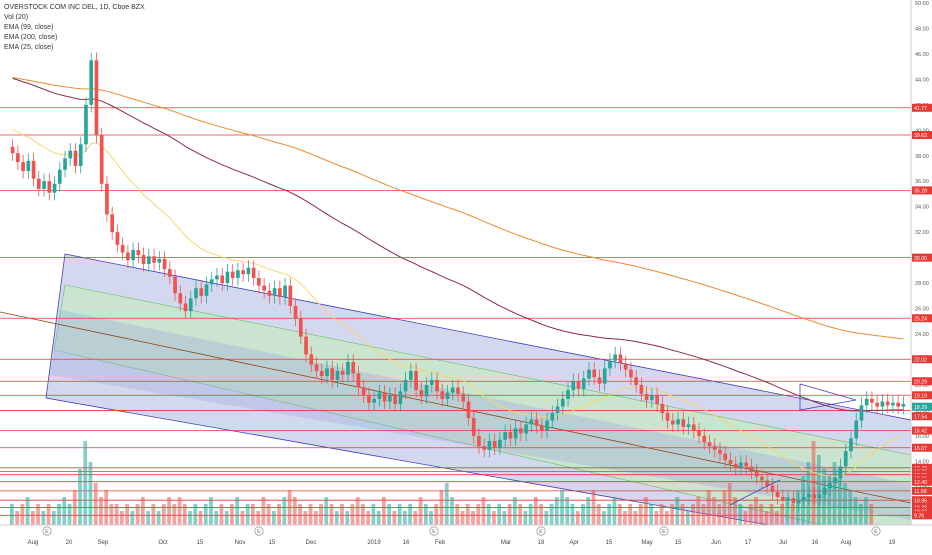 The height and width of the screenshot is (555, 932). Describe the element at coordinates (920, 408) in the screenshot. I see `price-label: 18.29` at that location.